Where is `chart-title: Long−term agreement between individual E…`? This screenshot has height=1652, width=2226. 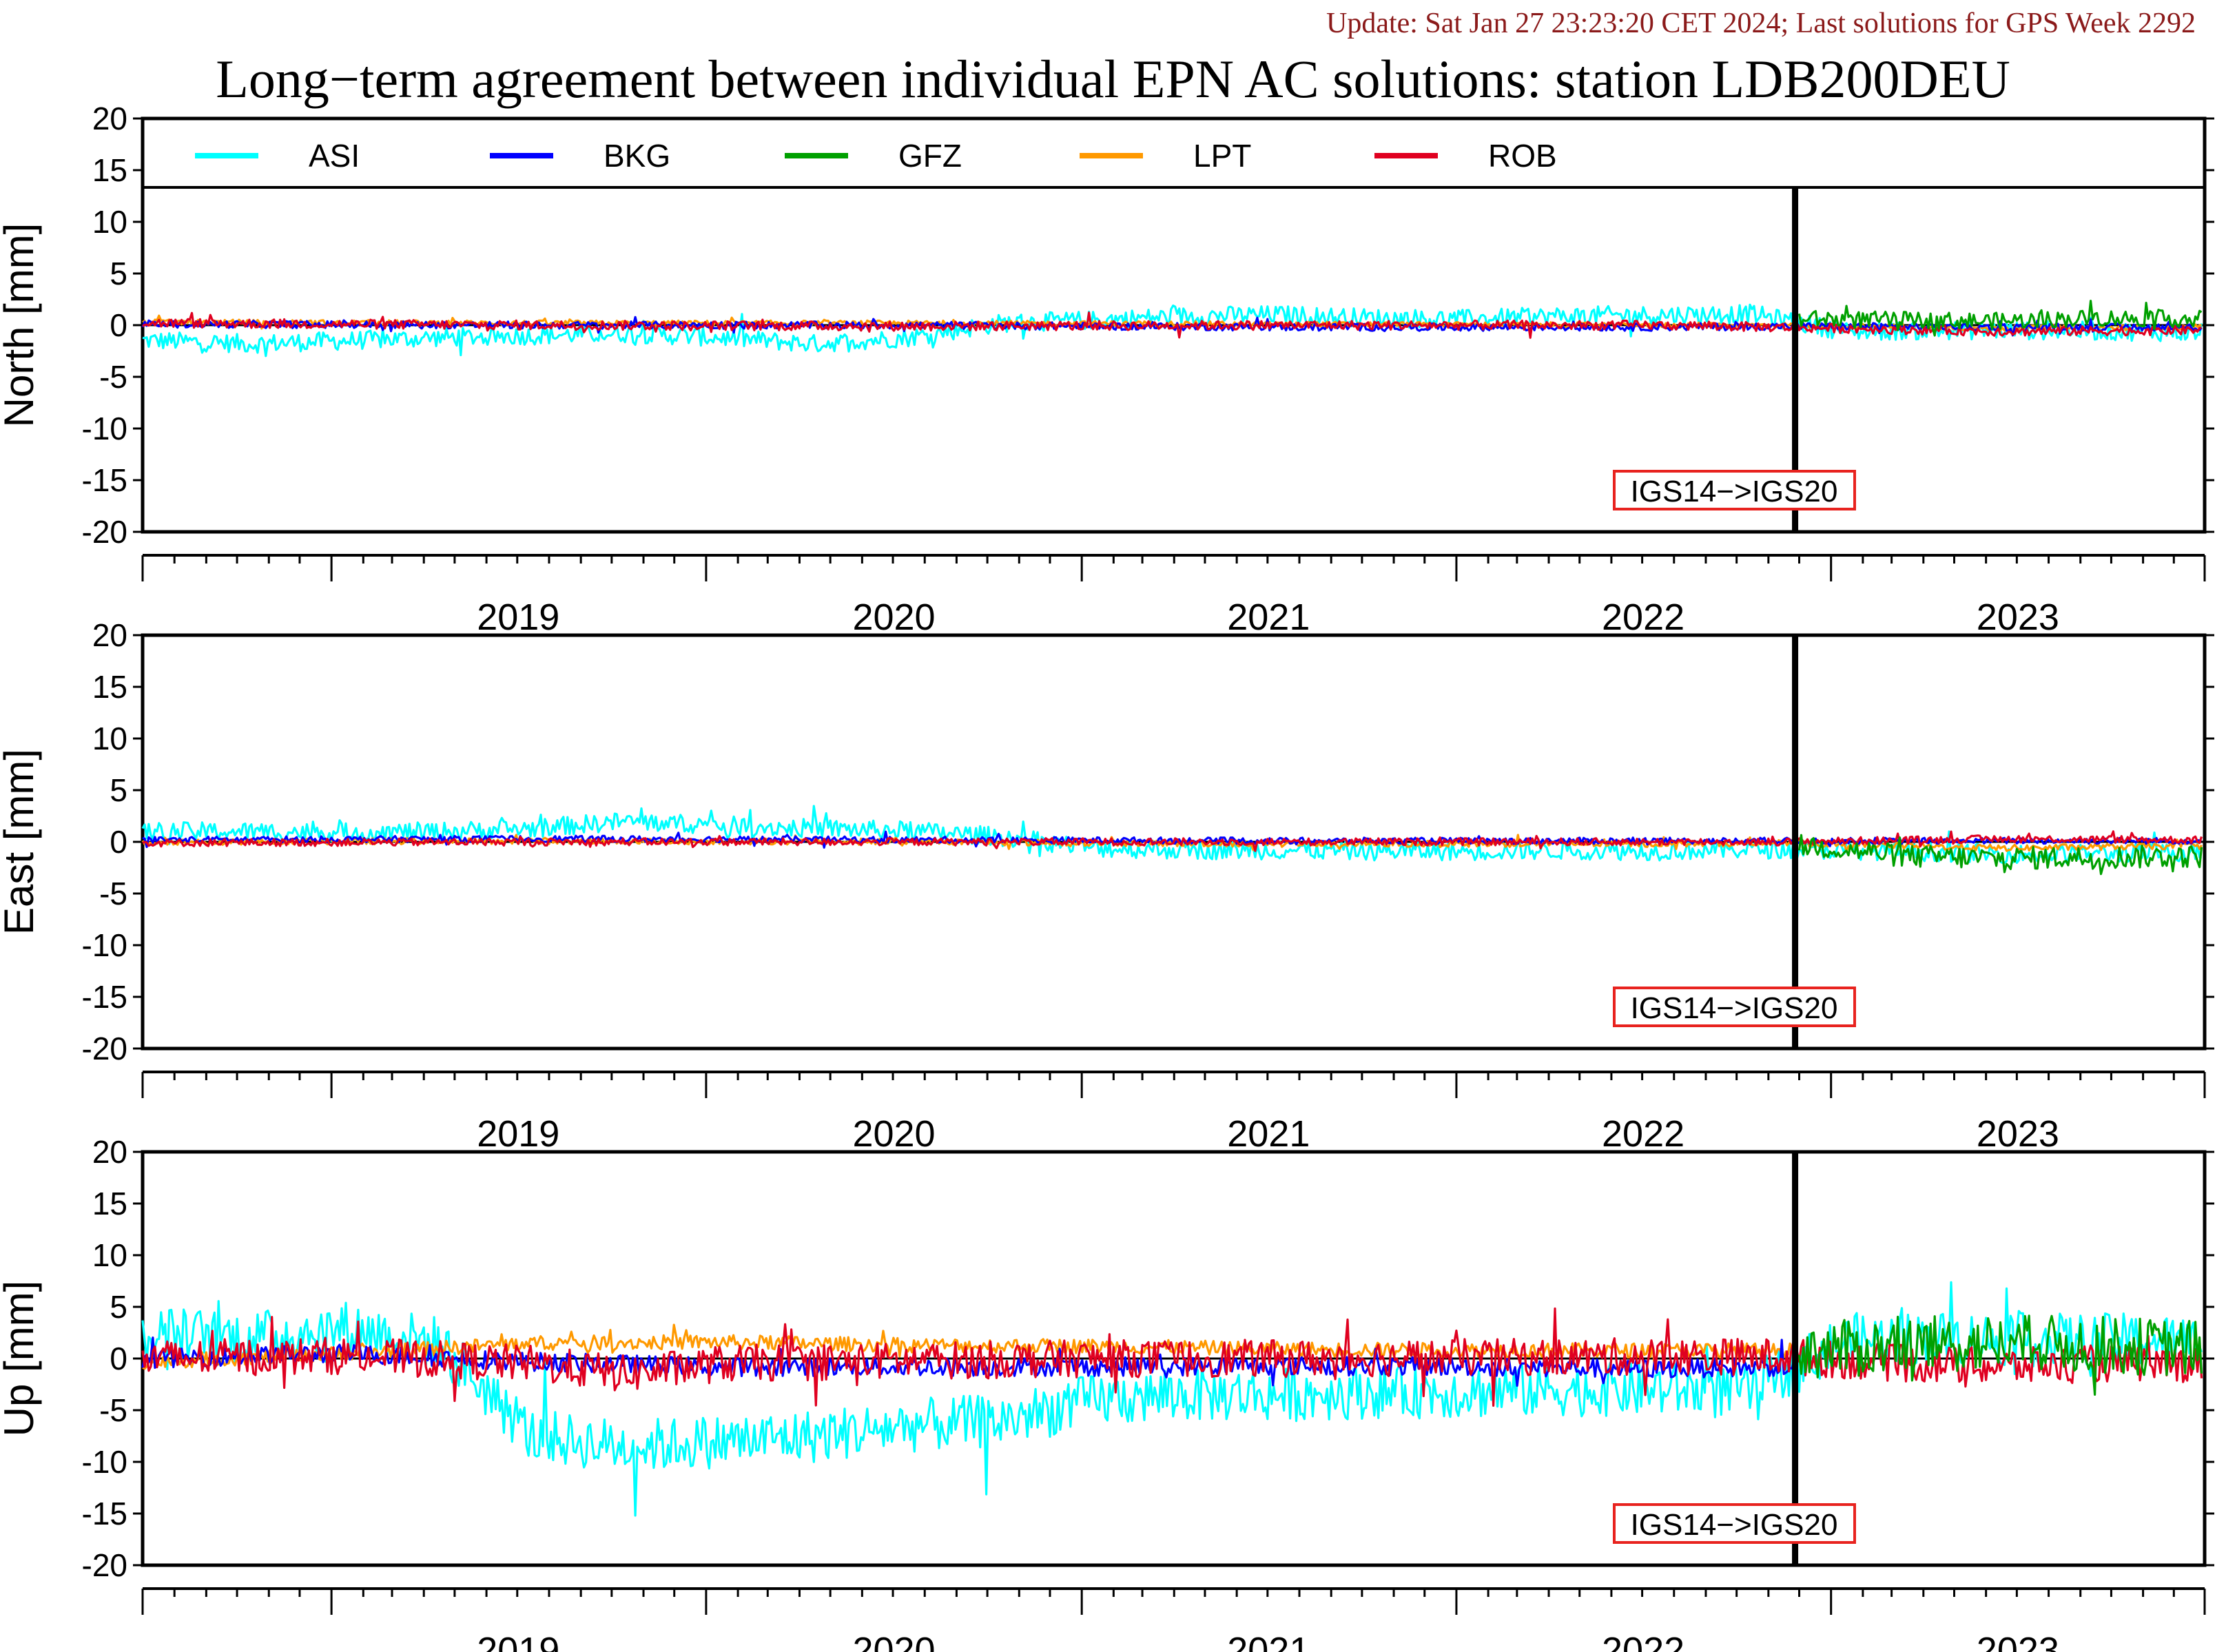
chart-title: Long−term agreement between individual E… is located at coordinates (1113, 79).